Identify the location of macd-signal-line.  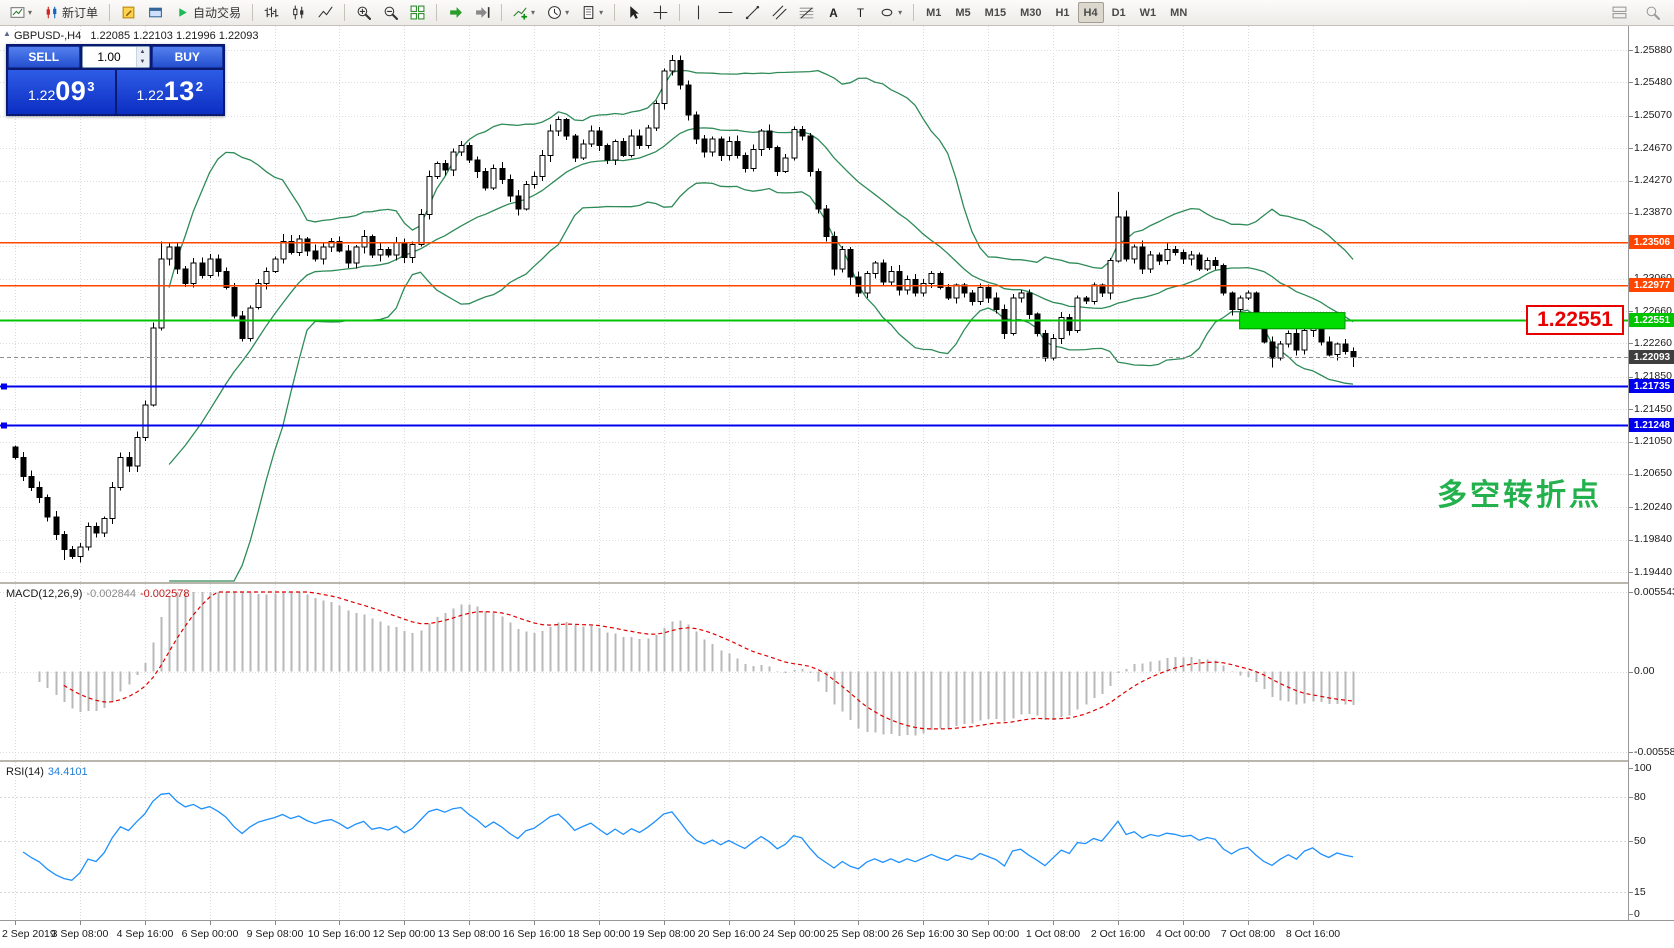
(708, 660).